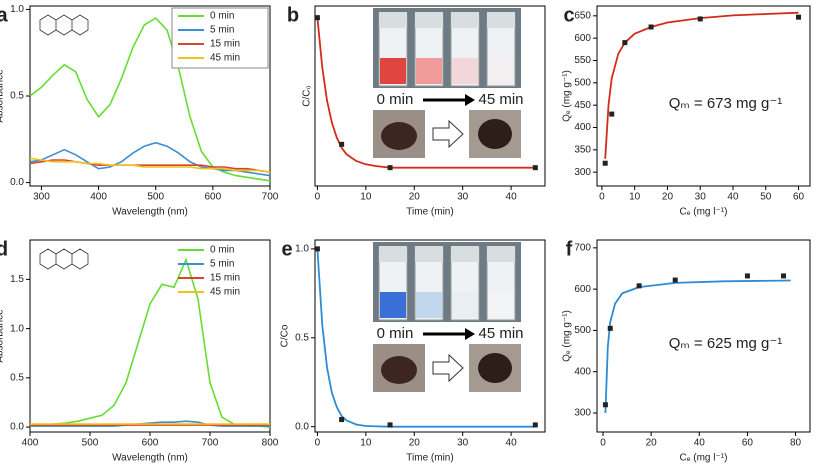 Image resolution: width=817 pixels, height=467 pixels. Describe the element at coordinates (307, 95) in the screenshot. I see `y-axis-label: C/C₀` at that location.